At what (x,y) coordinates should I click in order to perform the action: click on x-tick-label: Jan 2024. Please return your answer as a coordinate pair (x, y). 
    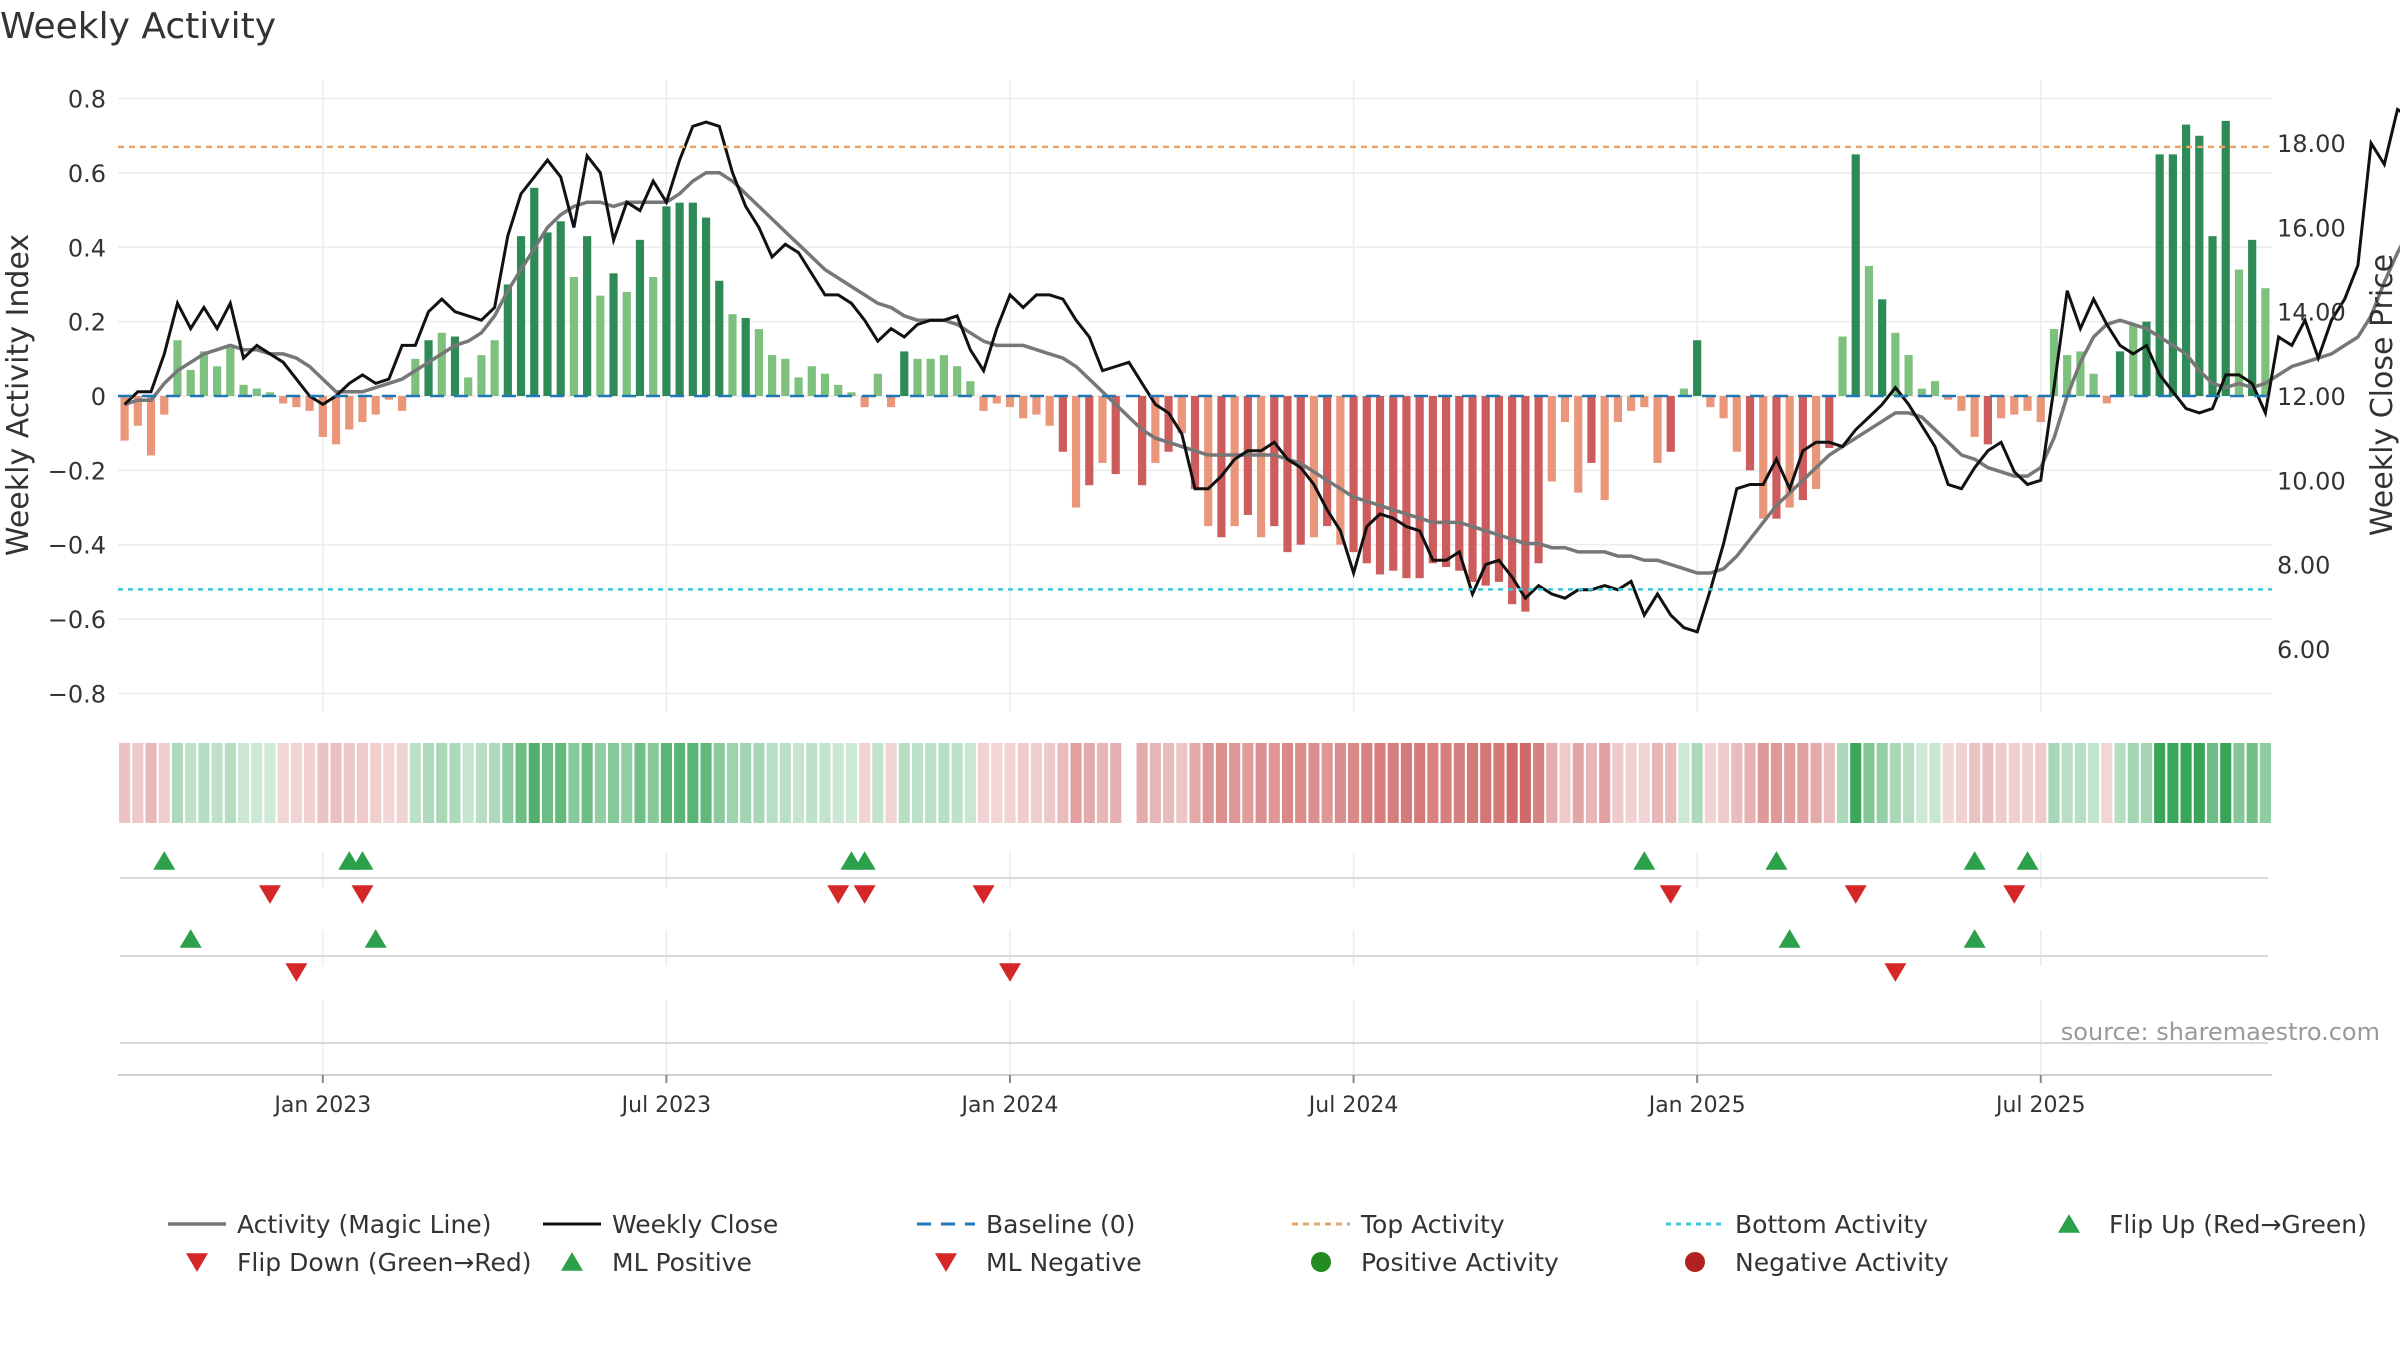
    Looking at the image, I should click on (1009, 1105).